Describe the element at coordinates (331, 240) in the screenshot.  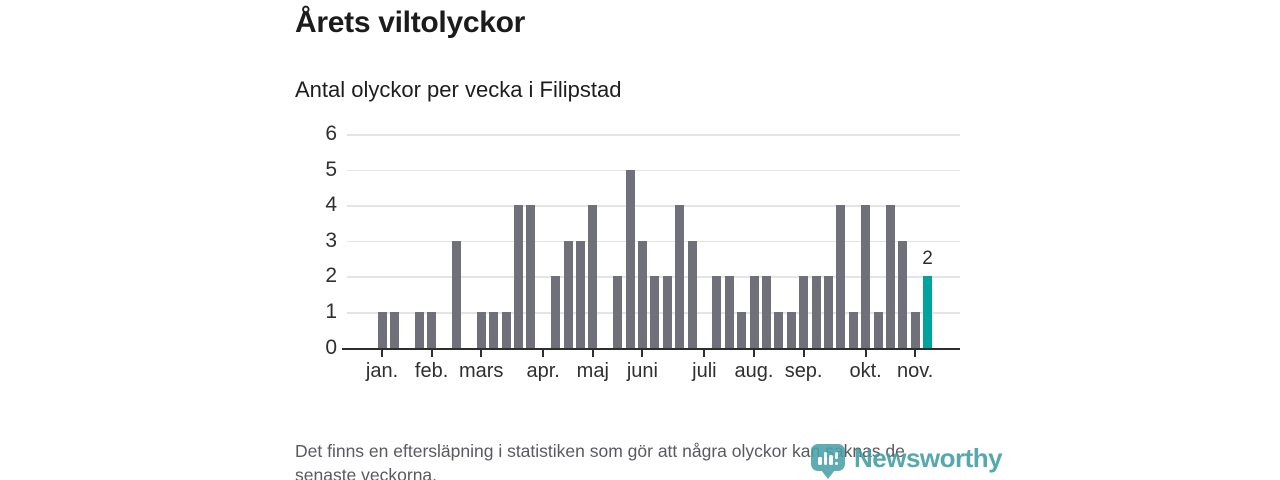
I see `y-axis-tick-label: 3` at that location.